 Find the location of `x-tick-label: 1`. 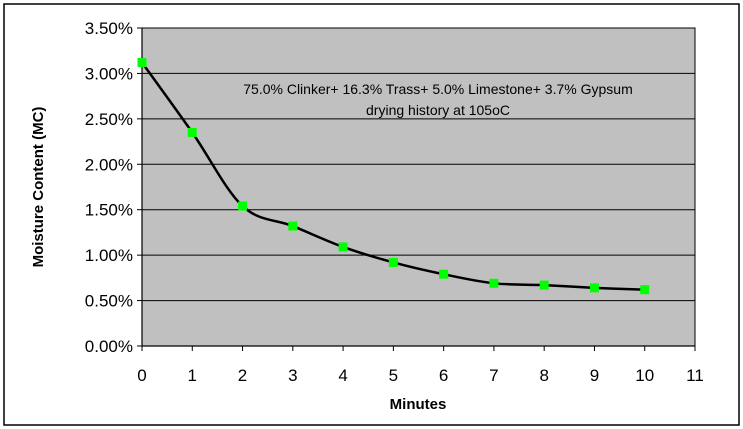

x-tick-label: 1 is located at coordinates (192, 375).